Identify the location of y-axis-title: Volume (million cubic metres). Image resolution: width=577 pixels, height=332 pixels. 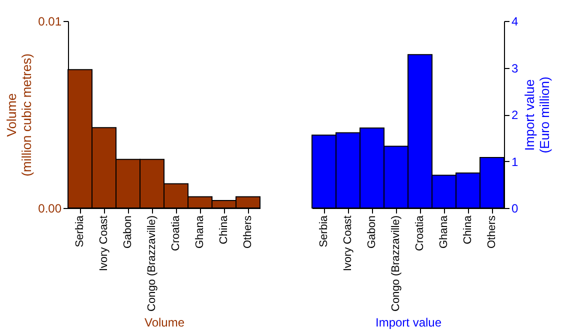
(19, 115).